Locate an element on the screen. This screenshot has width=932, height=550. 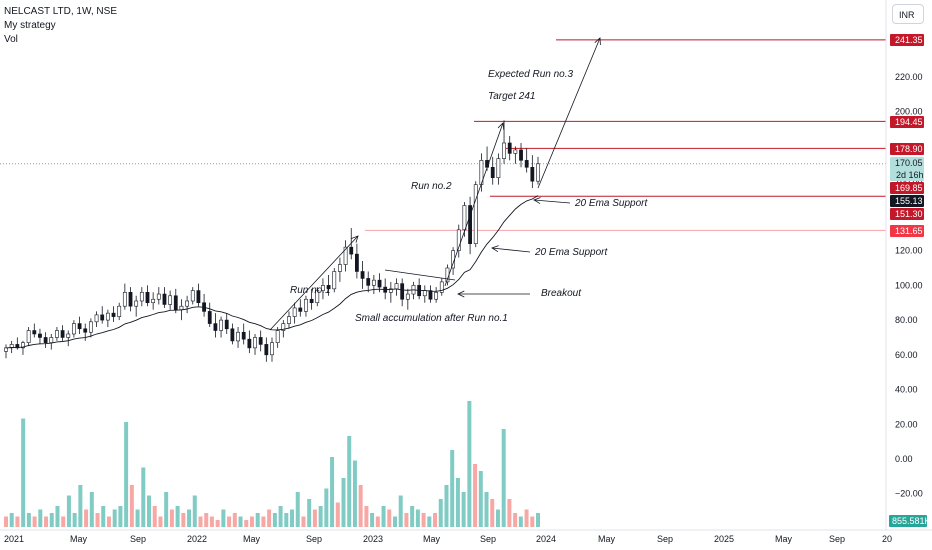
volume-label: Vol is located at coordinates (11, 39).